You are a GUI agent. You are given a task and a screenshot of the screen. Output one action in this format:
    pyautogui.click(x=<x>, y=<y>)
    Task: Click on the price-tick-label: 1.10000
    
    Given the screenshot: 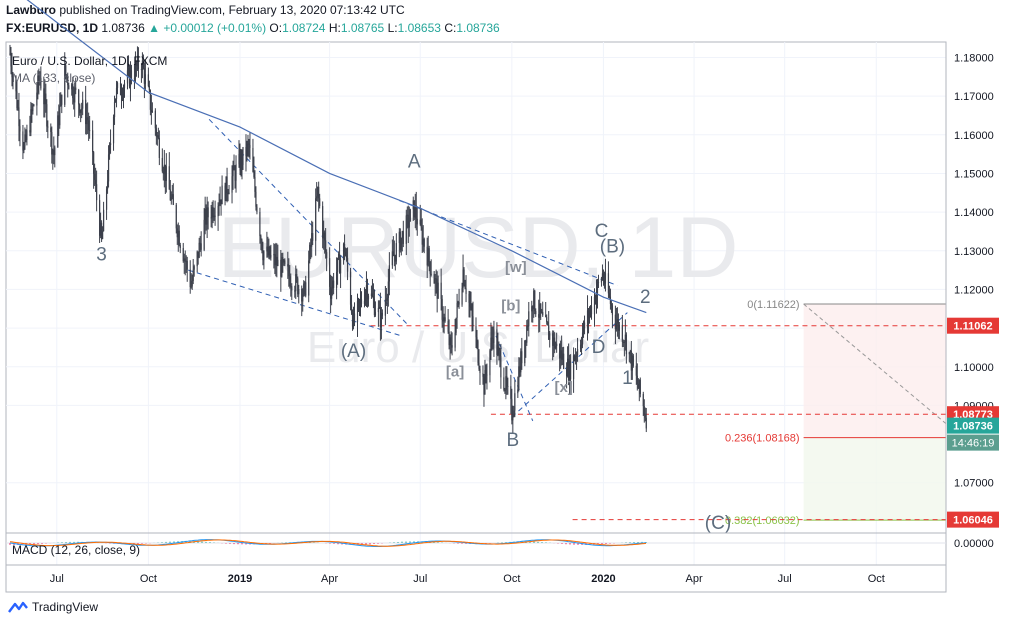 What is the action you would take?
    pyautogui.click(x=974, y=368)
    